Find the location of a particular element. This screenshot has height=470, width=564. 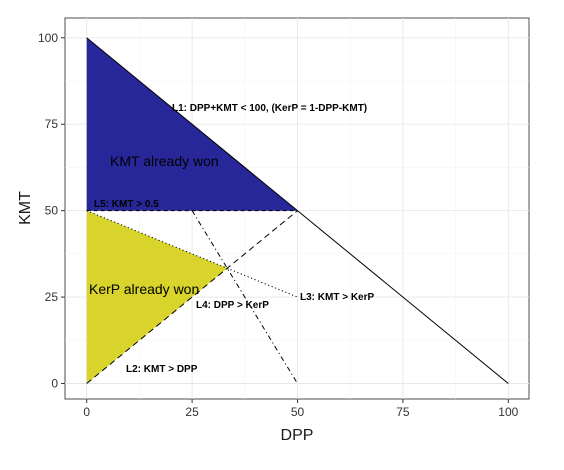

kmt-won-label: KMT already won is located at coordinates (164, 161).